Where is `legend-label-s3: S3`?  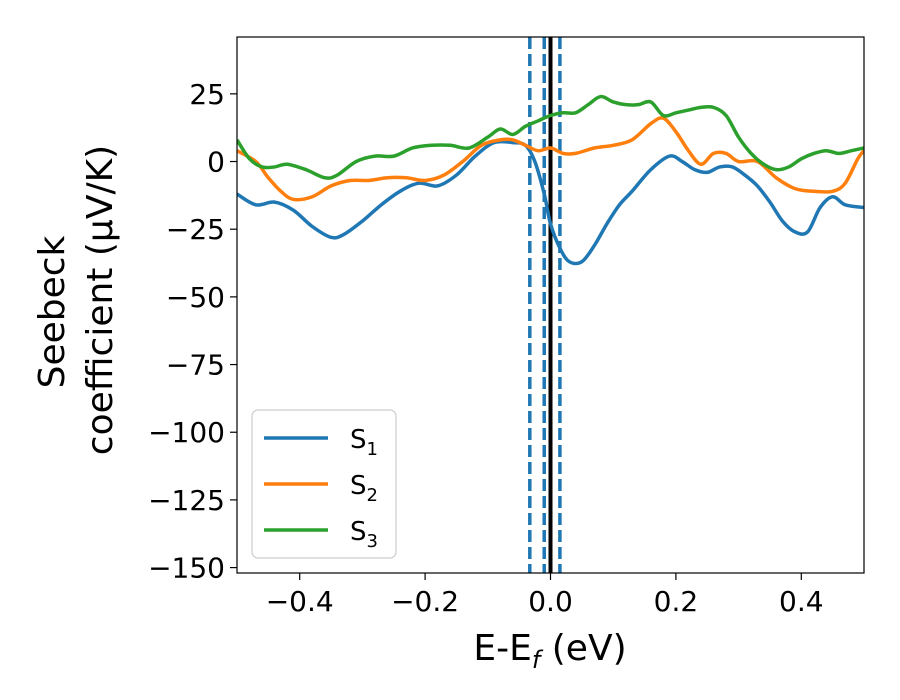
legend-label-s3: S3 is located at coordinates (364, 534).